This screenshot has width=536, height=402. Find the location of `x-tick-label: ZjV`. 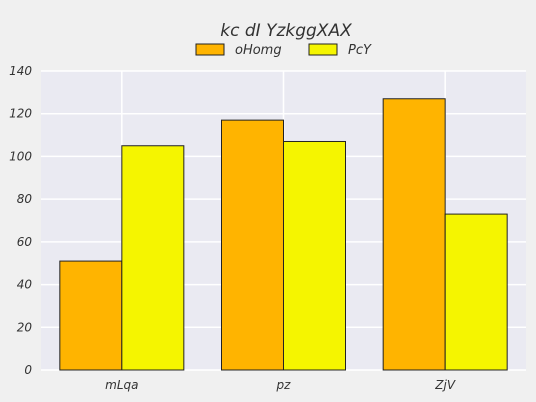

x-tick-label: ZjV is located at coordinates (445, 385).